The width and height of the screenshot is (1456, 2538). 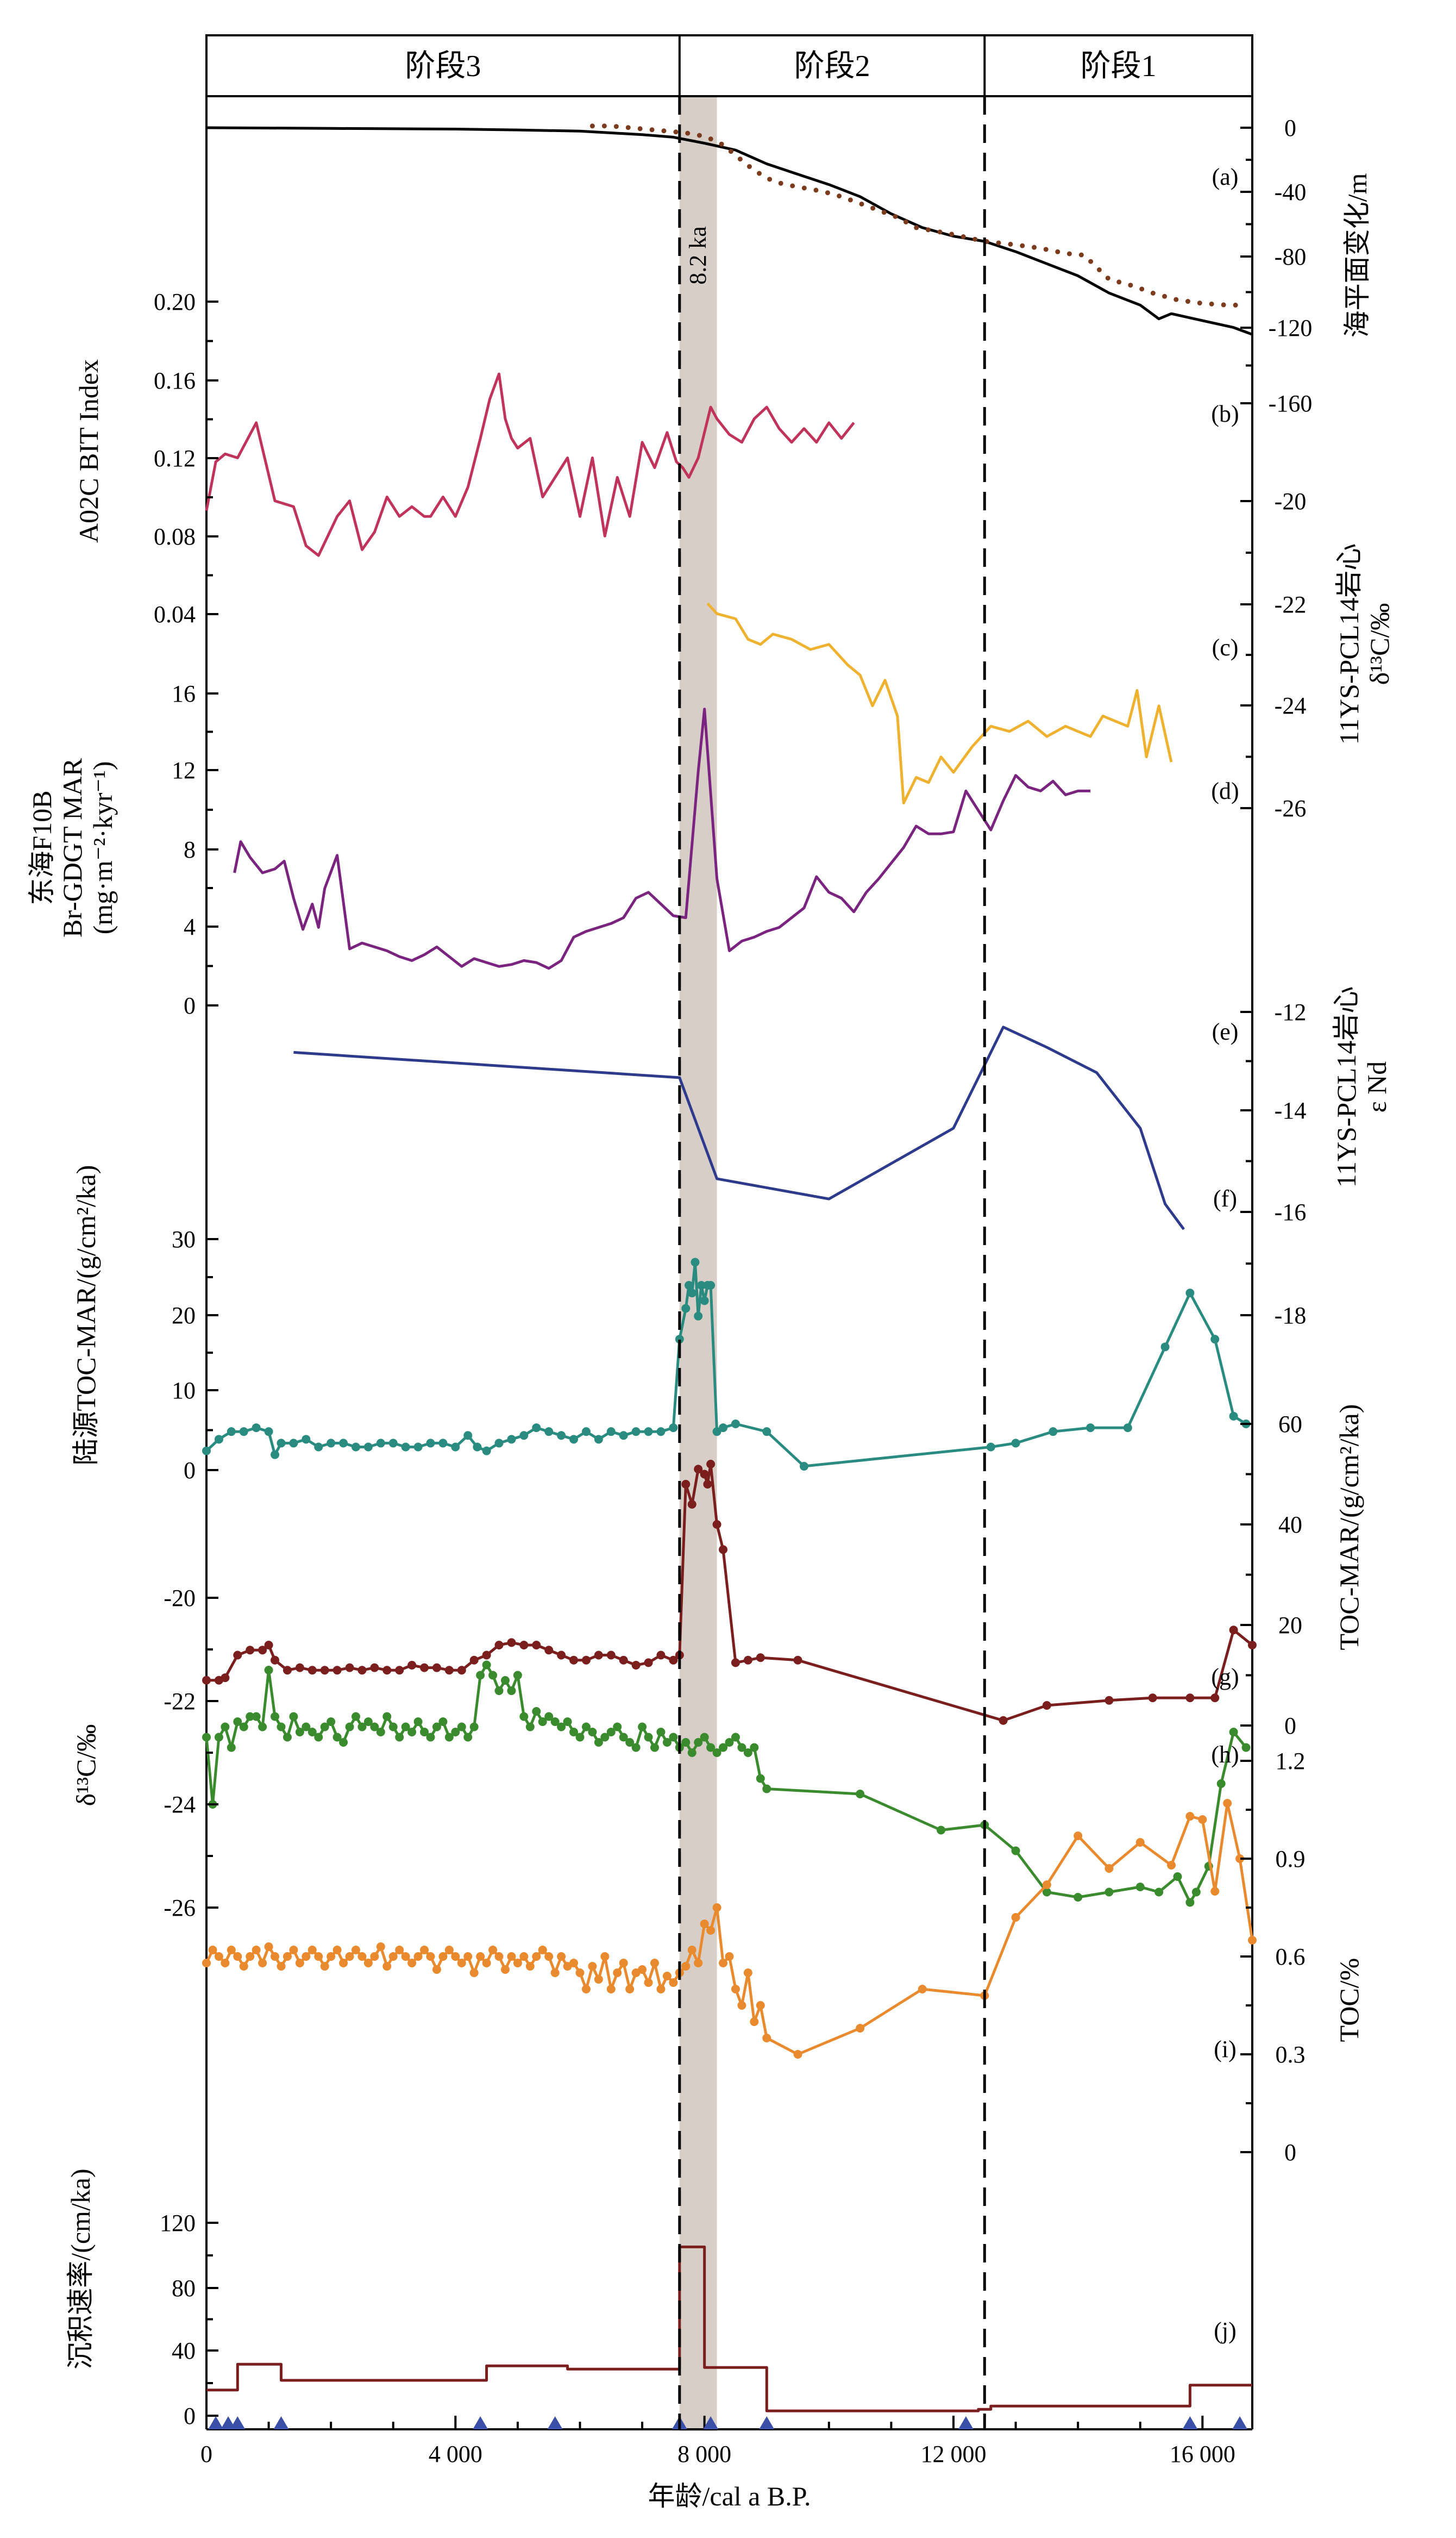 I want to click on tick-label-e: -14, so click(x=1291, y=1110).